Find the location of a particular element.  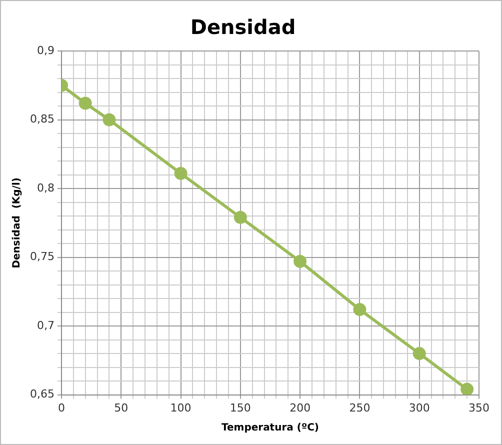

chart-title: Densidad is located at coordinates (243, 27).